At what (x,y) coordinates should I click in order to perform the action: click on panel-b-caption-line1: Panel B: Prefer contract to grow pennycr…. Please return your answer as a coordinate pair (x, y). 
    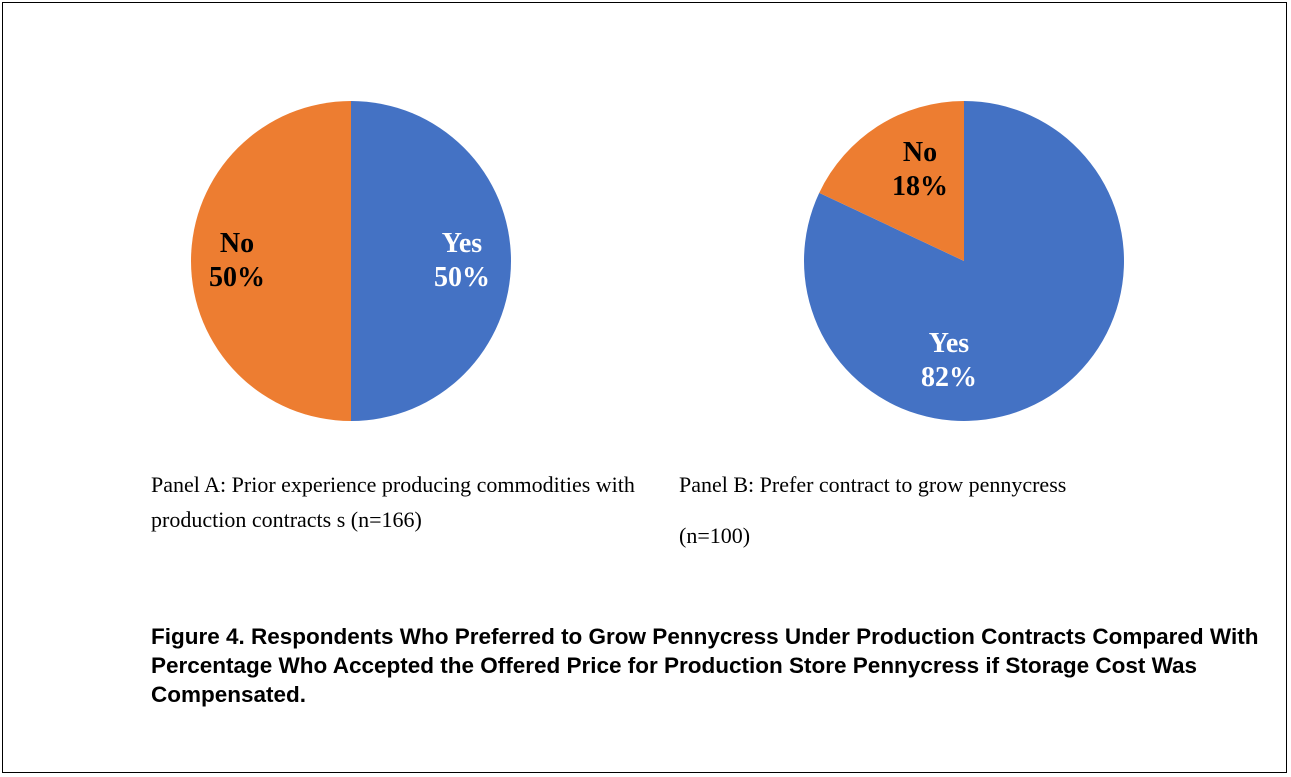
    Looking at the image, I should click on (873, 484).